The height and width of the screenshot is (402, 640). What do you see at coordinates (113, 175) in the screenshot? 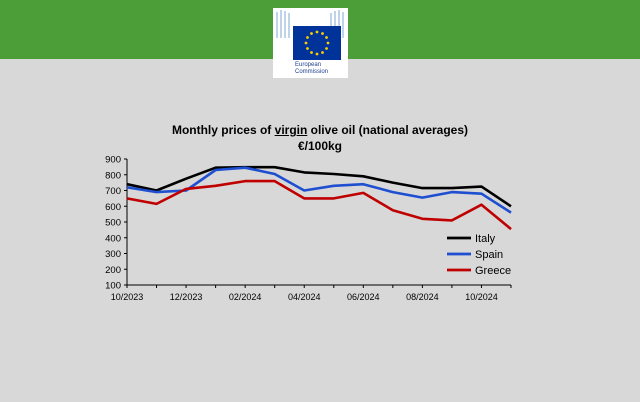
I see `y-tick-label: 800` at bounding box center [113, 175].